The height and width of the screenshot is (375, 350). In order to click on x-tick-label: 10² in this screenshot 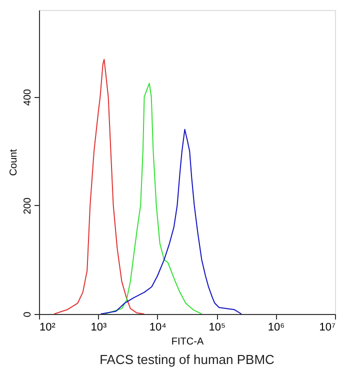, I will do `click(48, 328)`.